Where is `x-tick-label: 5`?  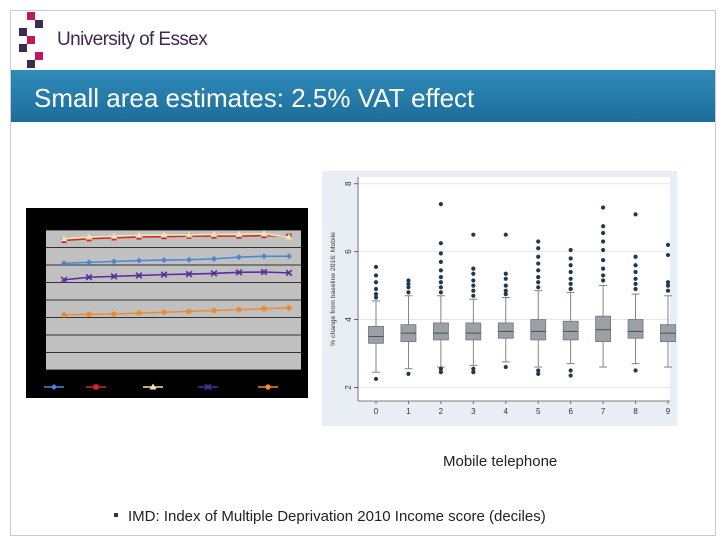
x-tick-label: 5 is located at coordinates (538, 411).